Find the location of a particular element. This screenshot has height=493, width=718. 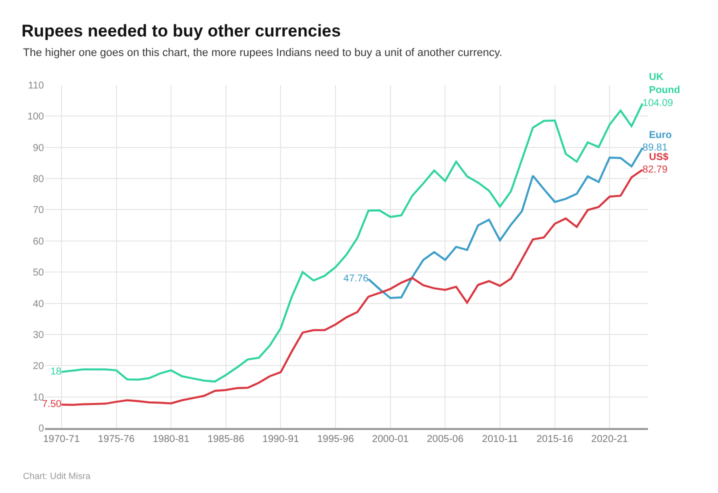

y-tick-label: 30 is located at coordinates (38, 335).